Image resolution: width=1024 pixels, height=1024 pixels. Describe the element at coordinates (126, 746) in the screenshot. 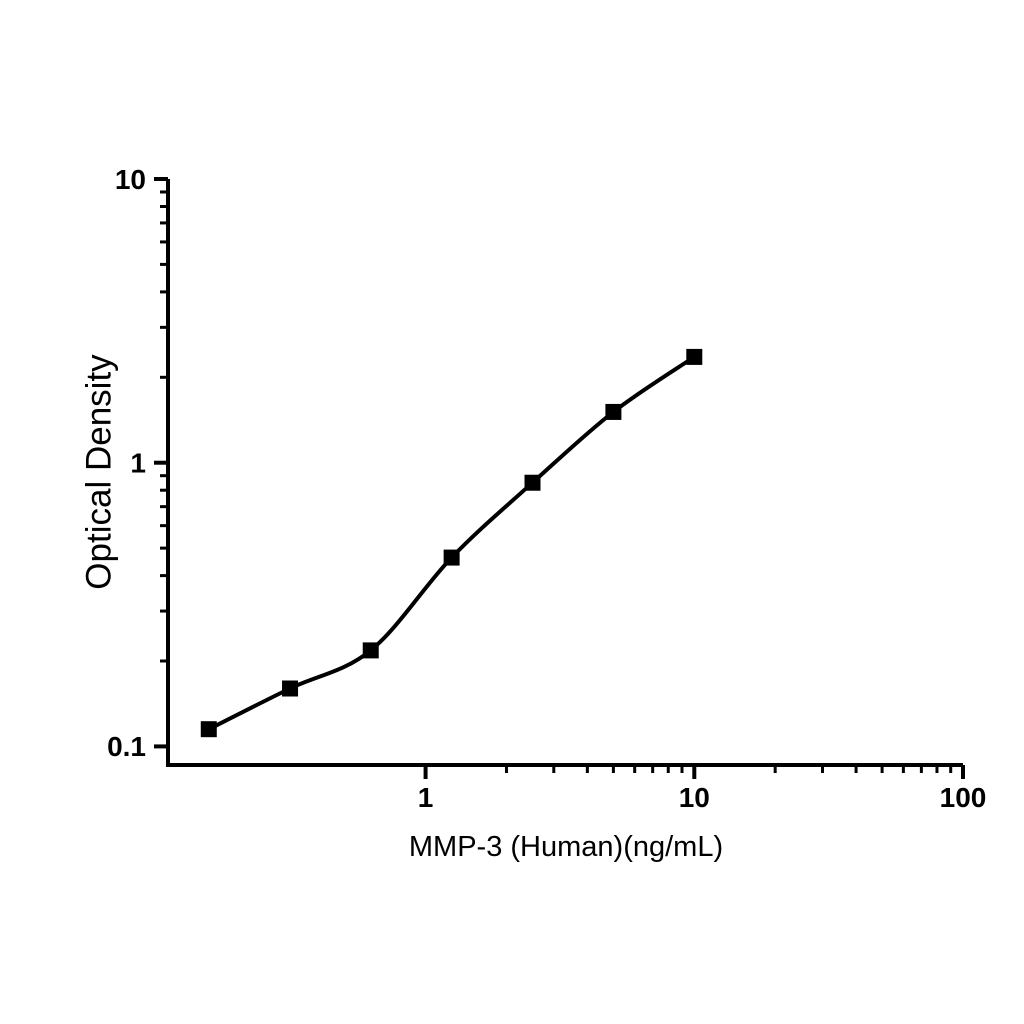

I see `y-tick-label: 0.1` at that location.